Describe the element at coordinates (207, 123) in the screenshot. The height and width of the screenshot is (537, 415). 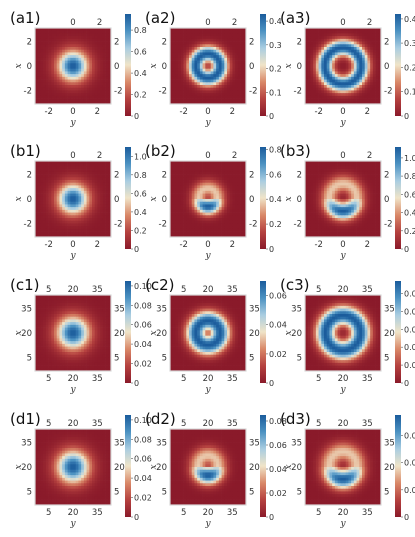
I see `axis-label-y: y` at that location.